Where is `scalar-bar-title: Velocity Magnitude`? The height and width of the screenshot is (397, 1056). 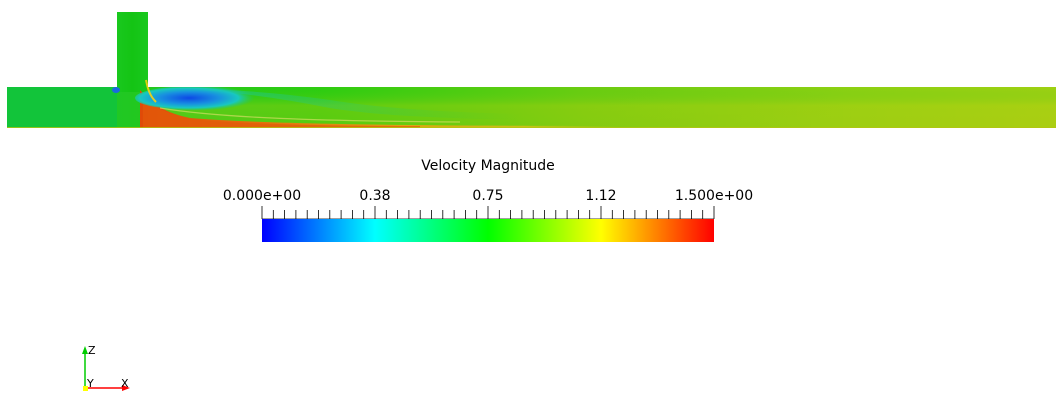
scalar-bar-title: Velocity Magnitude is located at coordinates (488, 166).